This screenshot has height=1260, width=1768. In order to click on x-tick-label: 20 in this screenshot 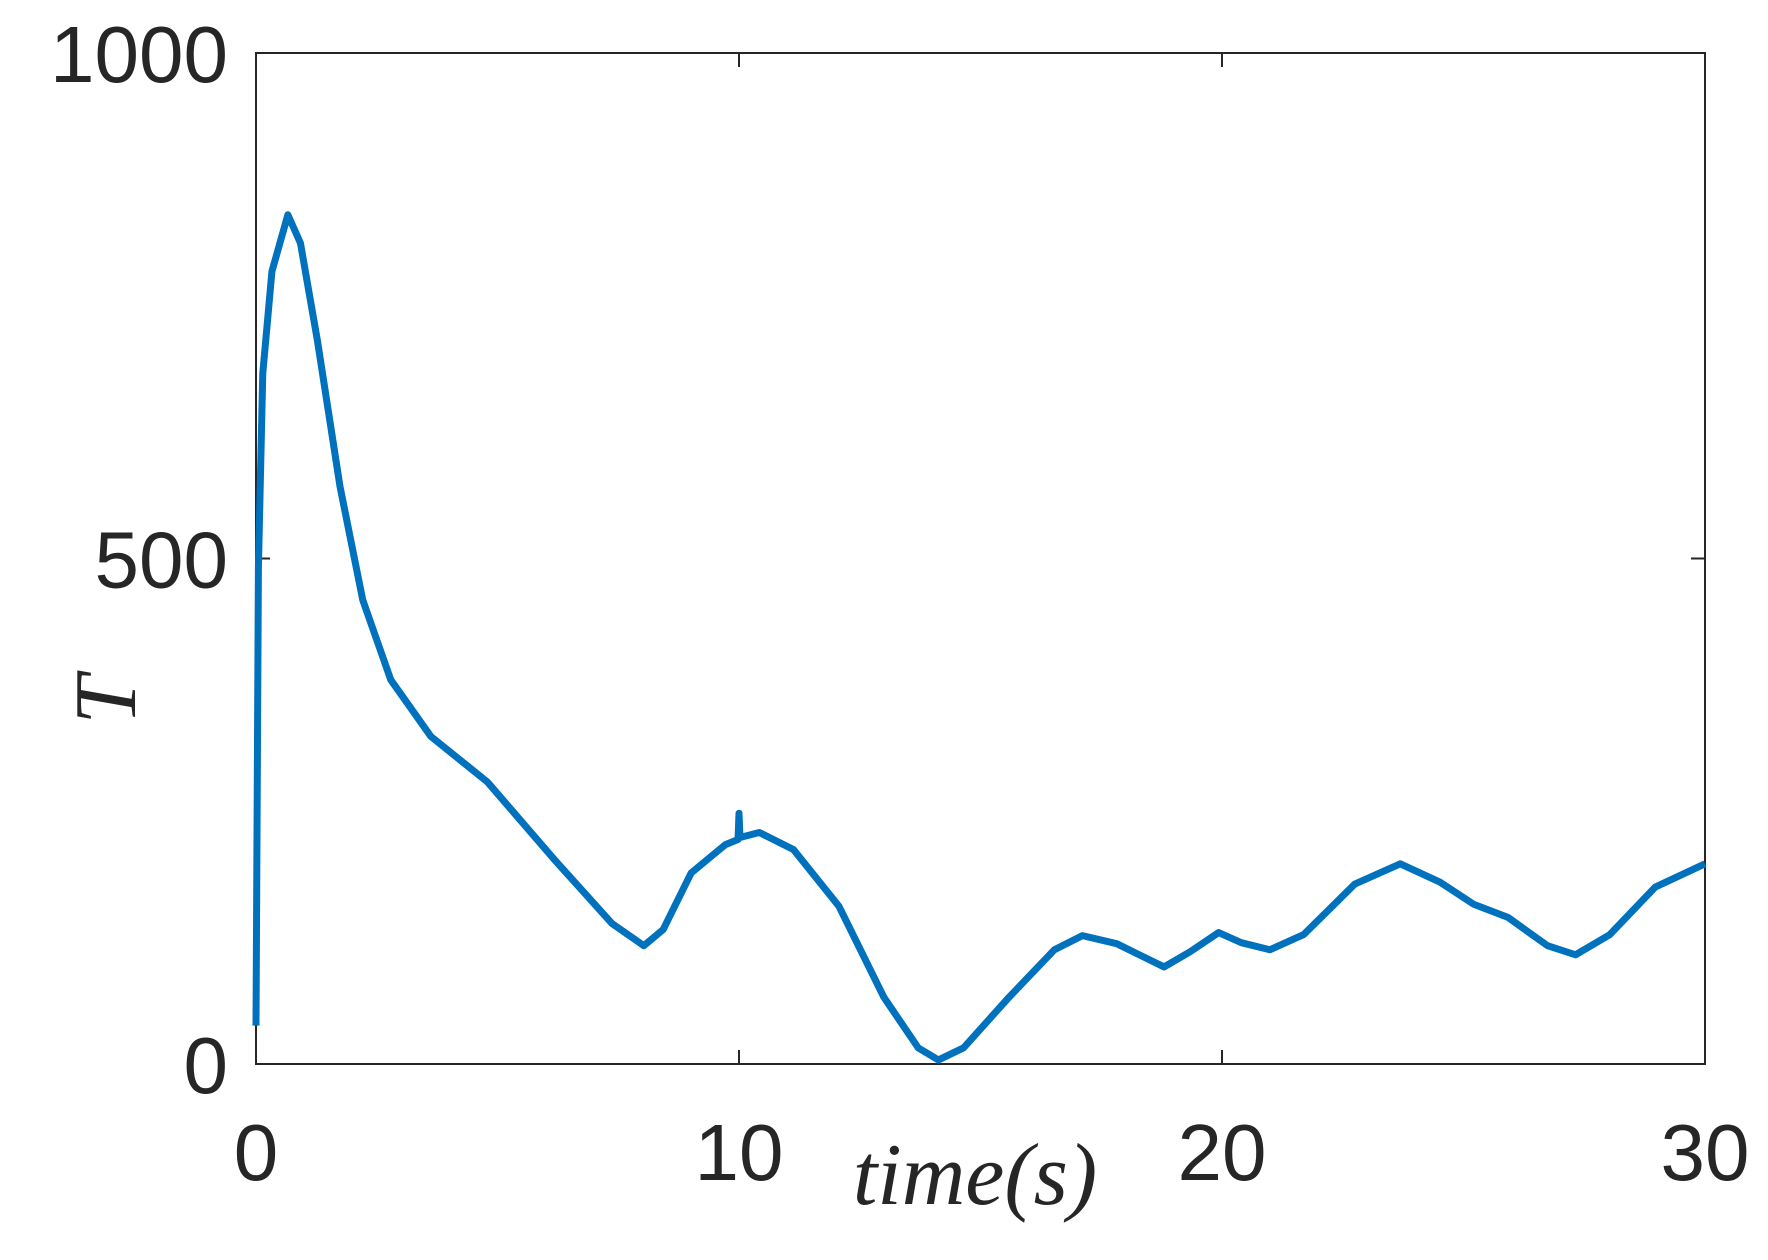, I will do `click(1222, 1152)`.